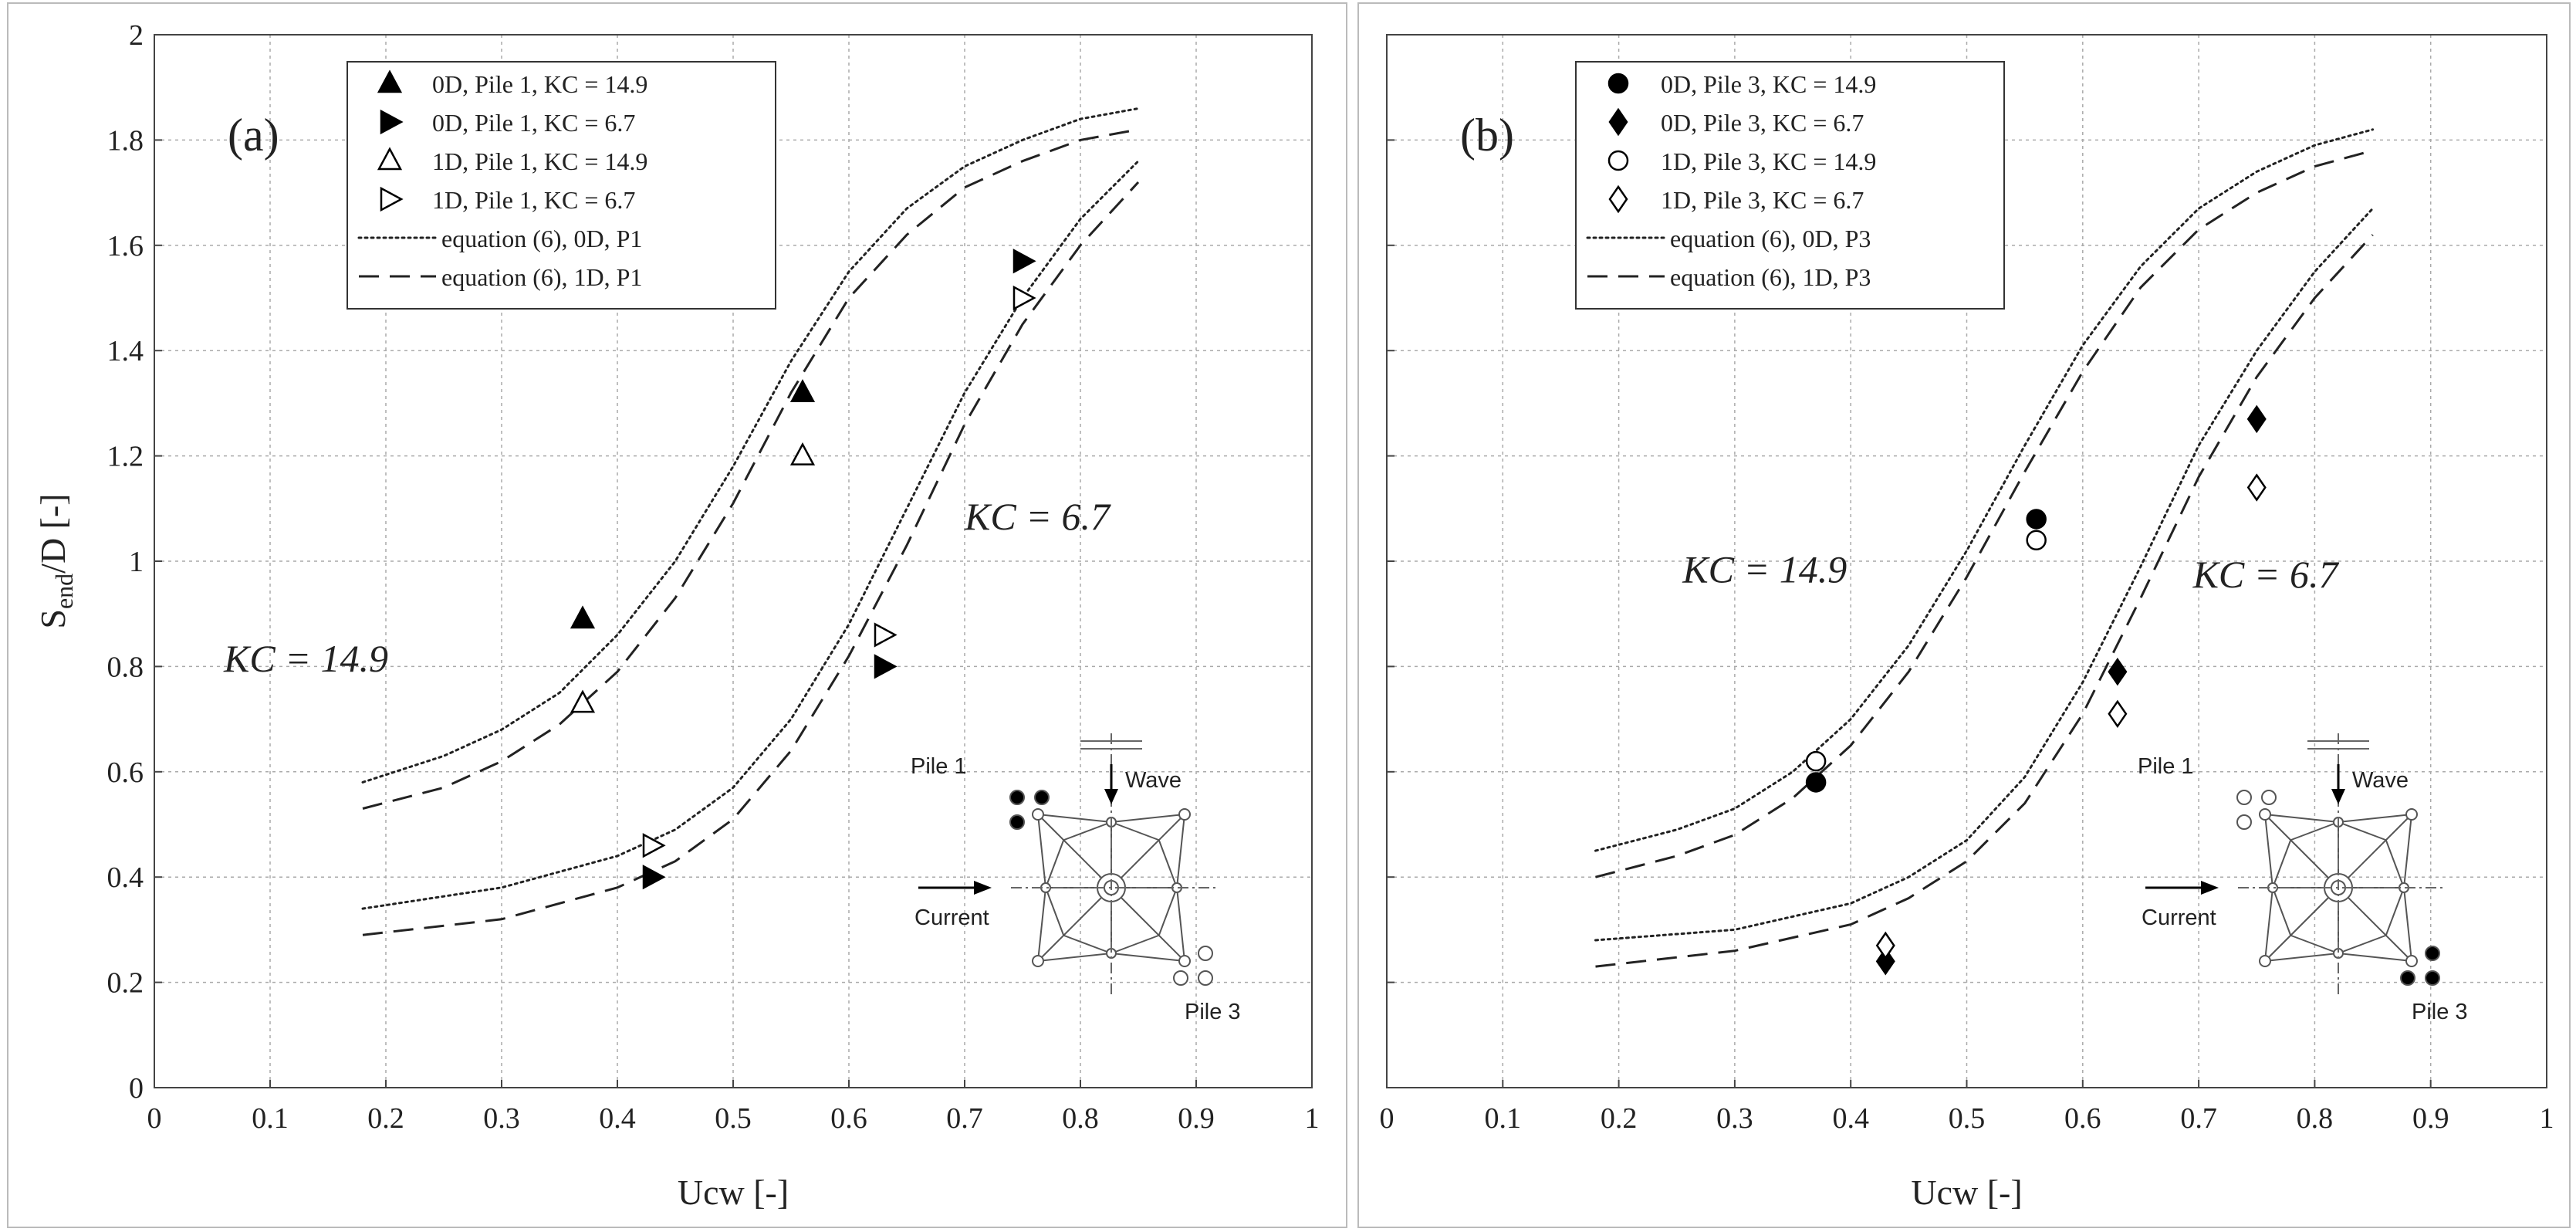 The height and width of the screenshot is (1232, 2576). Describe the element at coordinates (125, 351) in the screenshot. I see `y-tick-label: 1.4` at that location.